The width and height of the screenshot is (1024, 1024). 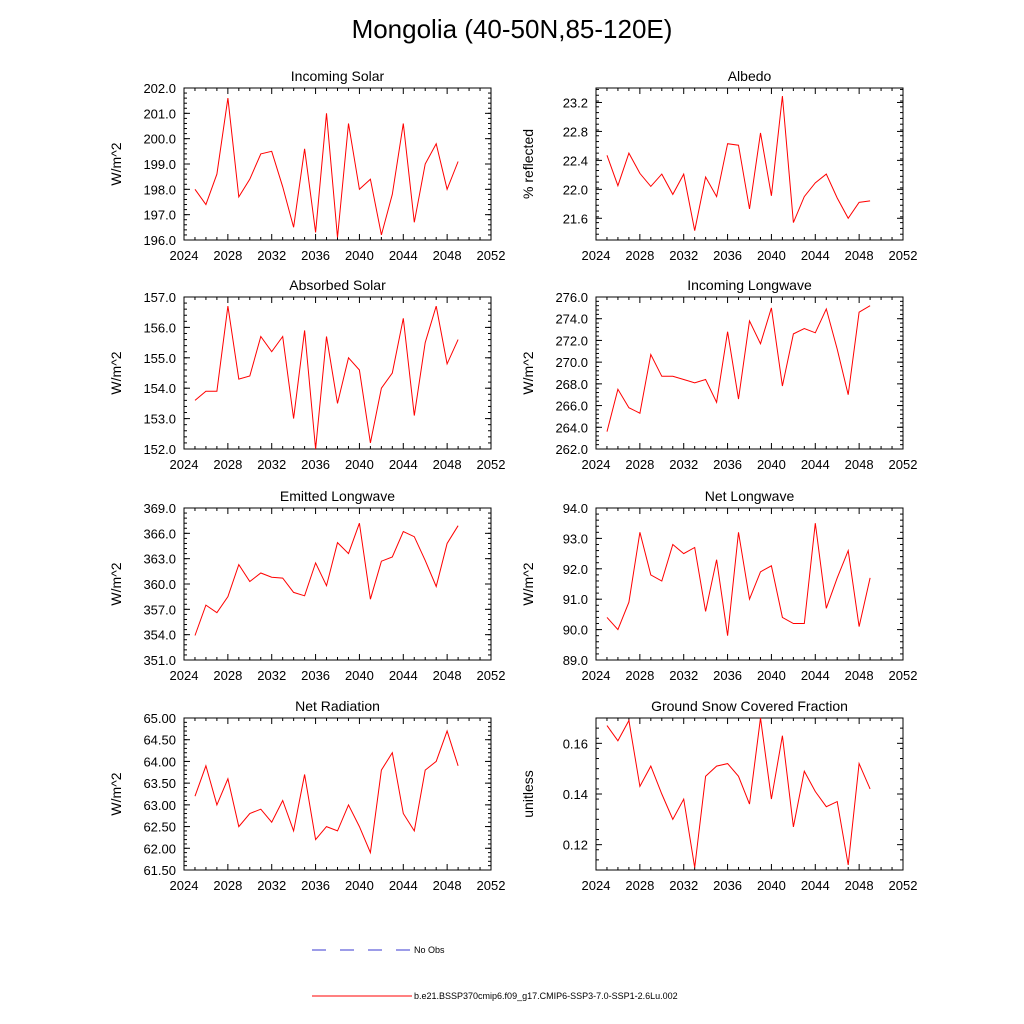 What do you see at coordinates (337, 496) in the screenshot?
I see `panel-title-emitted-longwave: Emitted Longwave` at bounding box center [337, 496].